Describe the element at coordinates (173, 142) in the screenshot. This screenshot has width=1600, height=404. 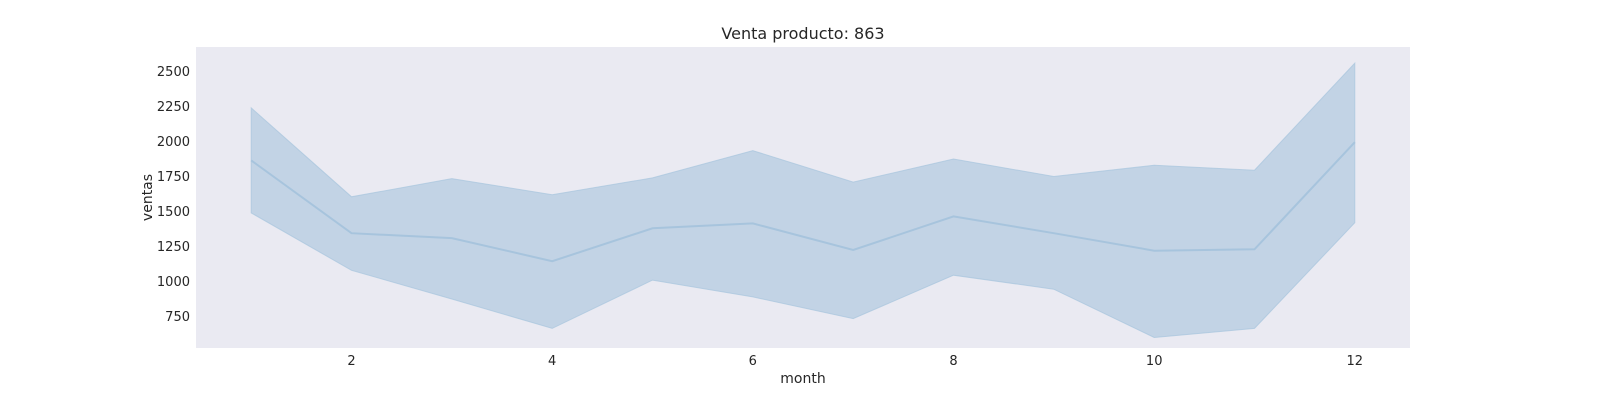
I see `y-tick-label: 2000` at that location.